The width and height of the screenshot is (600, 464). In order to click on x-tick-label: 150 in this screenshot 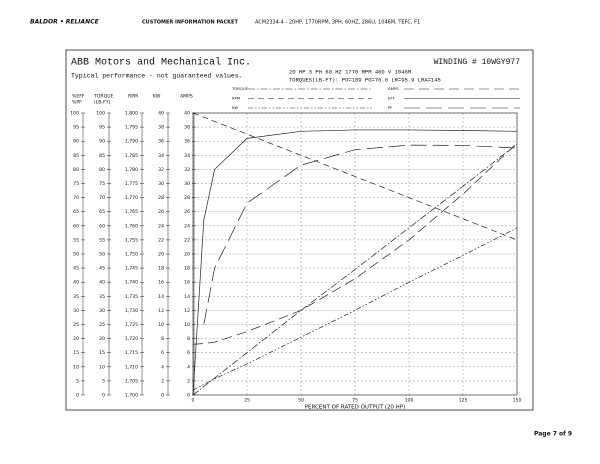, I will do `click(517, 401)`.